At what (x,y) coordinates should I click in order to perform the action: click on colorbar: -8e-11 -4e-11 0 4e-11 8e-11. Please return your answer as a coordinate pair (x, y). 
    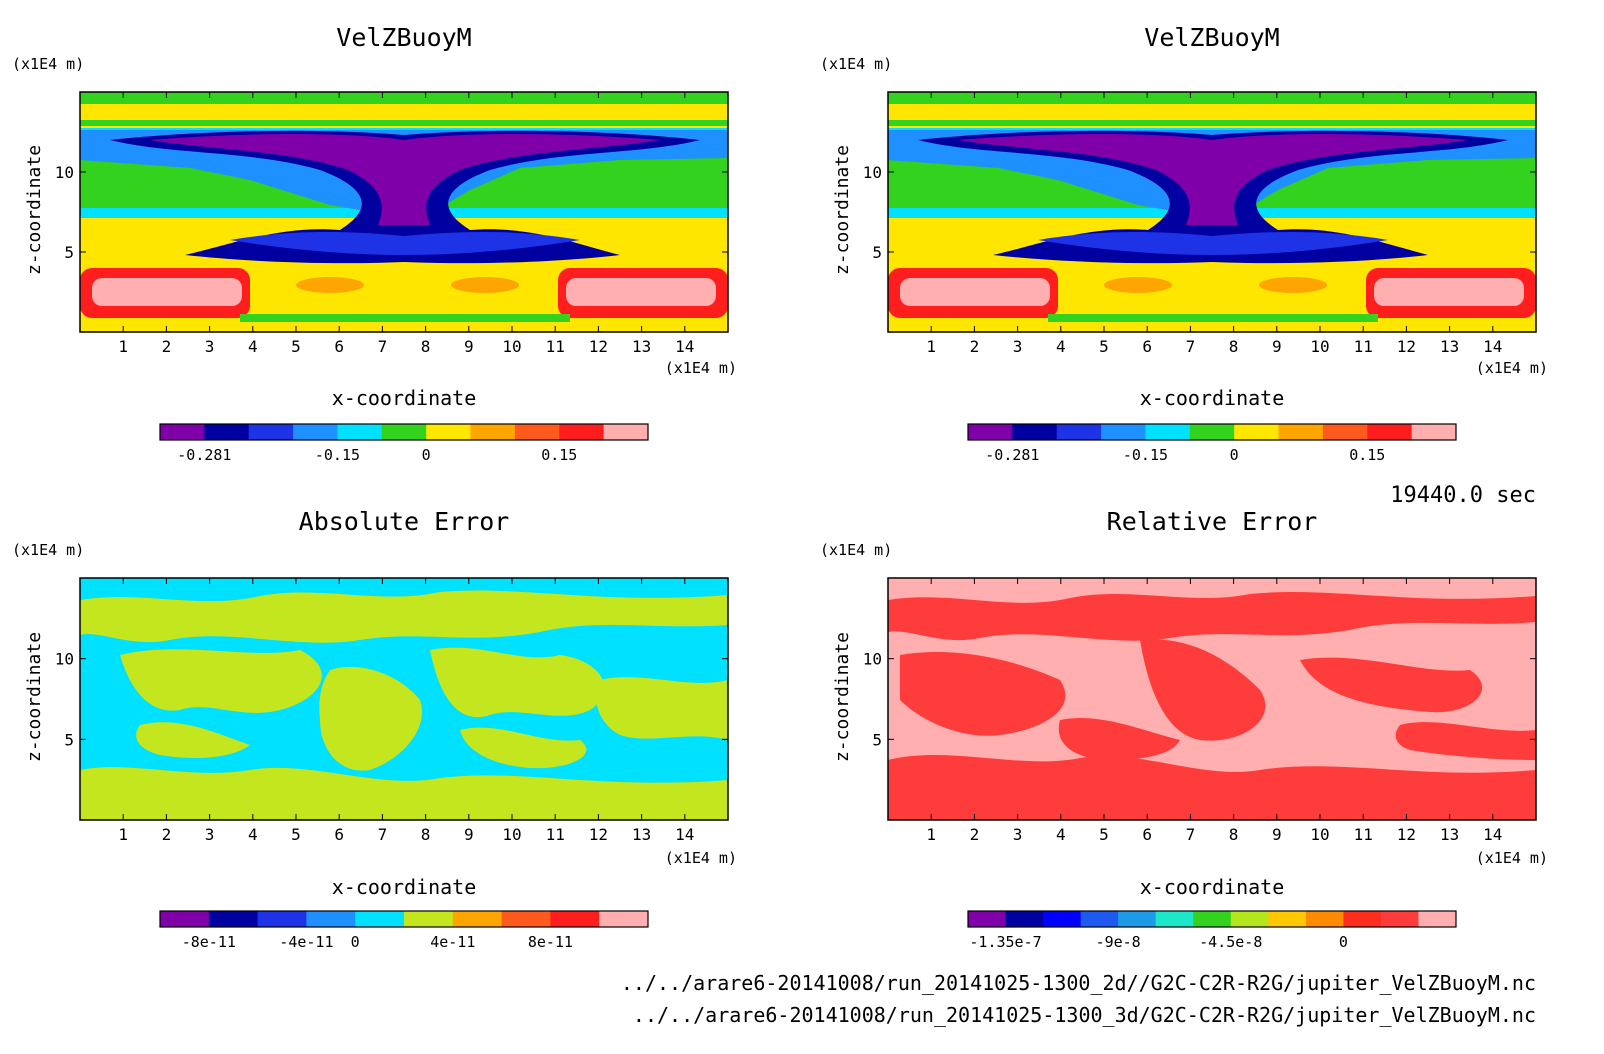
    Looking at the image, I should click on (404, 930).